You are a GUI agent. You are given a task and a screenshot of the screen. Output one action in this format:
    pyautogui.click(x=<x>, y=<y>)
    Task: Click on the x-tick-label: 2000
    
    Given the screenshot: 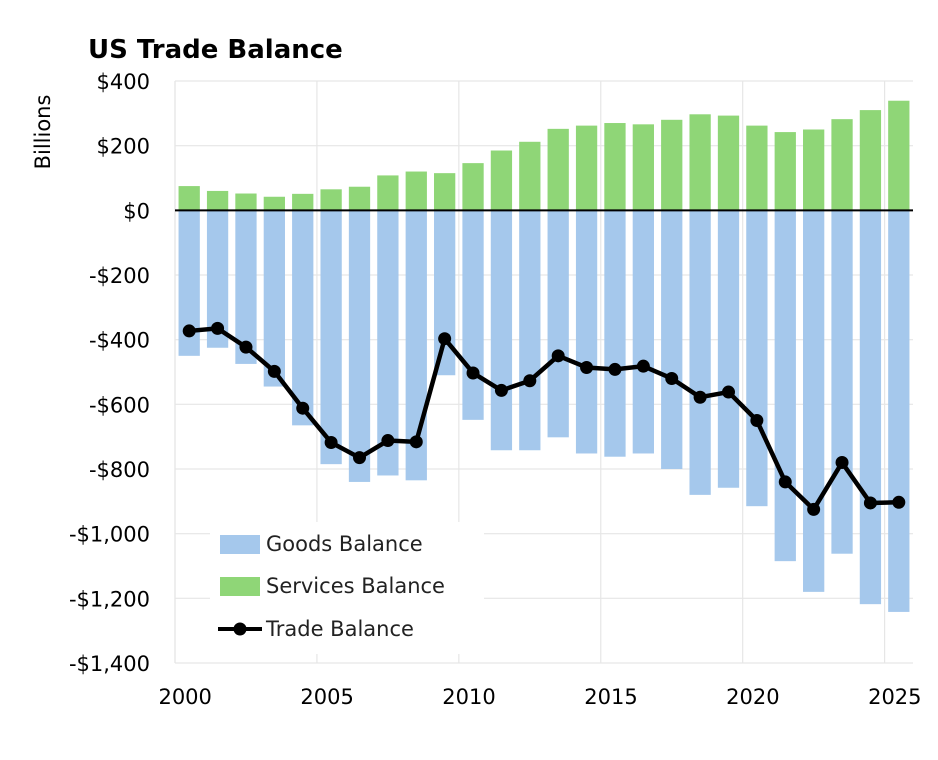 What is the action you would take?
    pyautogui.click(x=184, y=697)
    